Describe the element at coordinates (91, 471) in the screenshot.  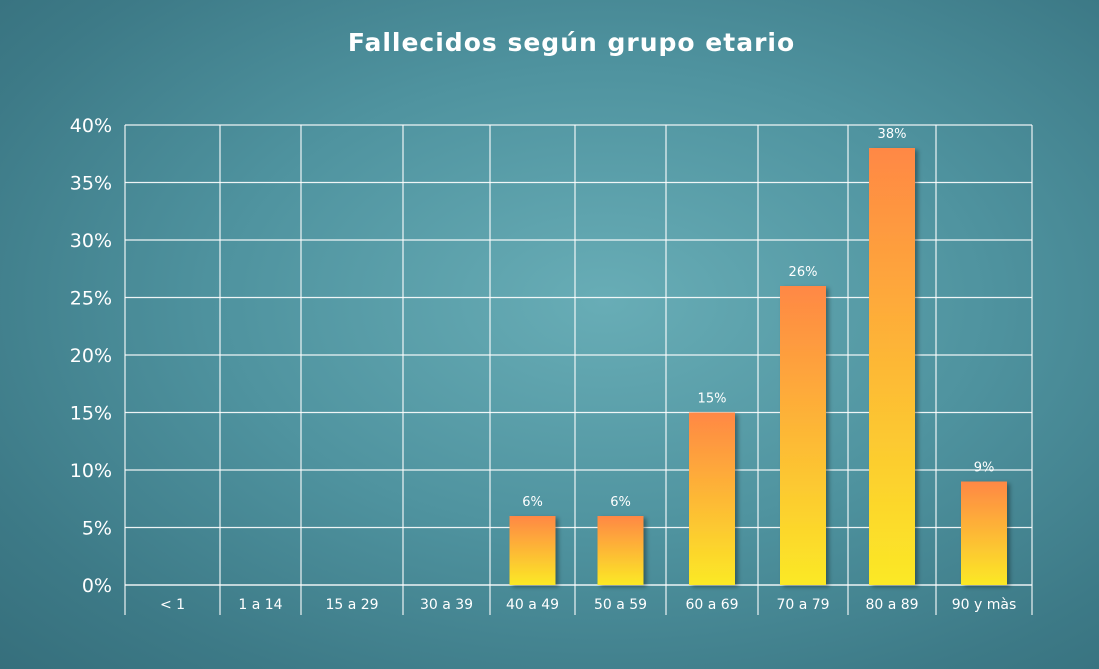
I see `y-tick-label: 10%` at that location.